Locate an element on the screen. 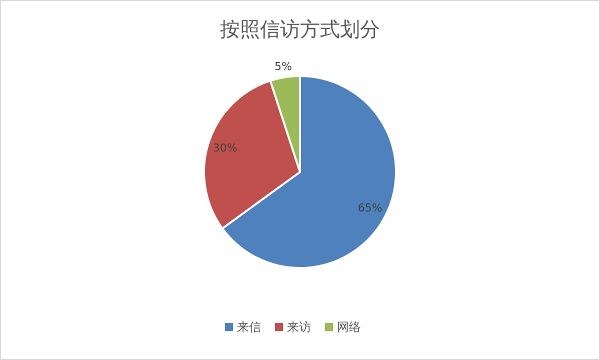  legend-label: 网络 is located at coordinates (349, 327).